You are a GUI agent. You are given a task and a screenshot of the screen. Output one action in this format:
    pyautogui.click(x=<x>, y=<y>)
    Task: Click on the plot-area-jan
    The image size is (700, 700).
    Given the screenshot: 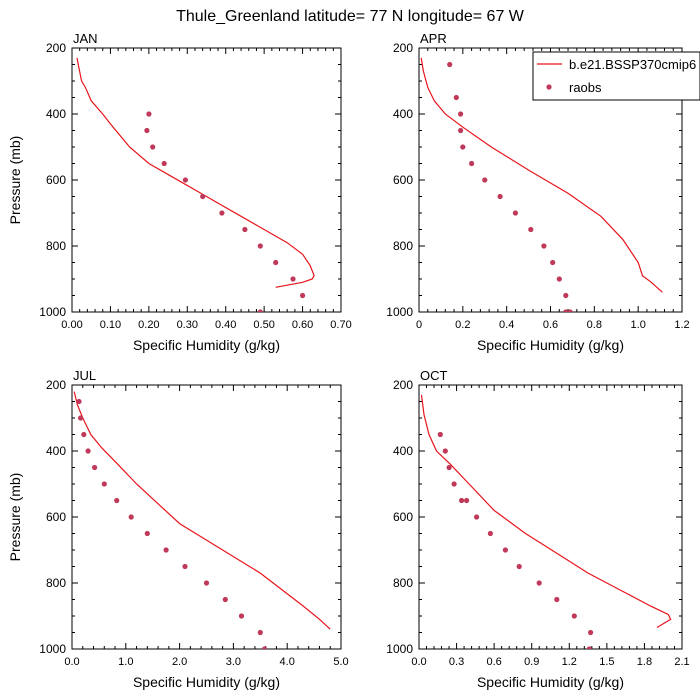 What is the action you would take?
    pyautogui.click(x=195, y=184)
    